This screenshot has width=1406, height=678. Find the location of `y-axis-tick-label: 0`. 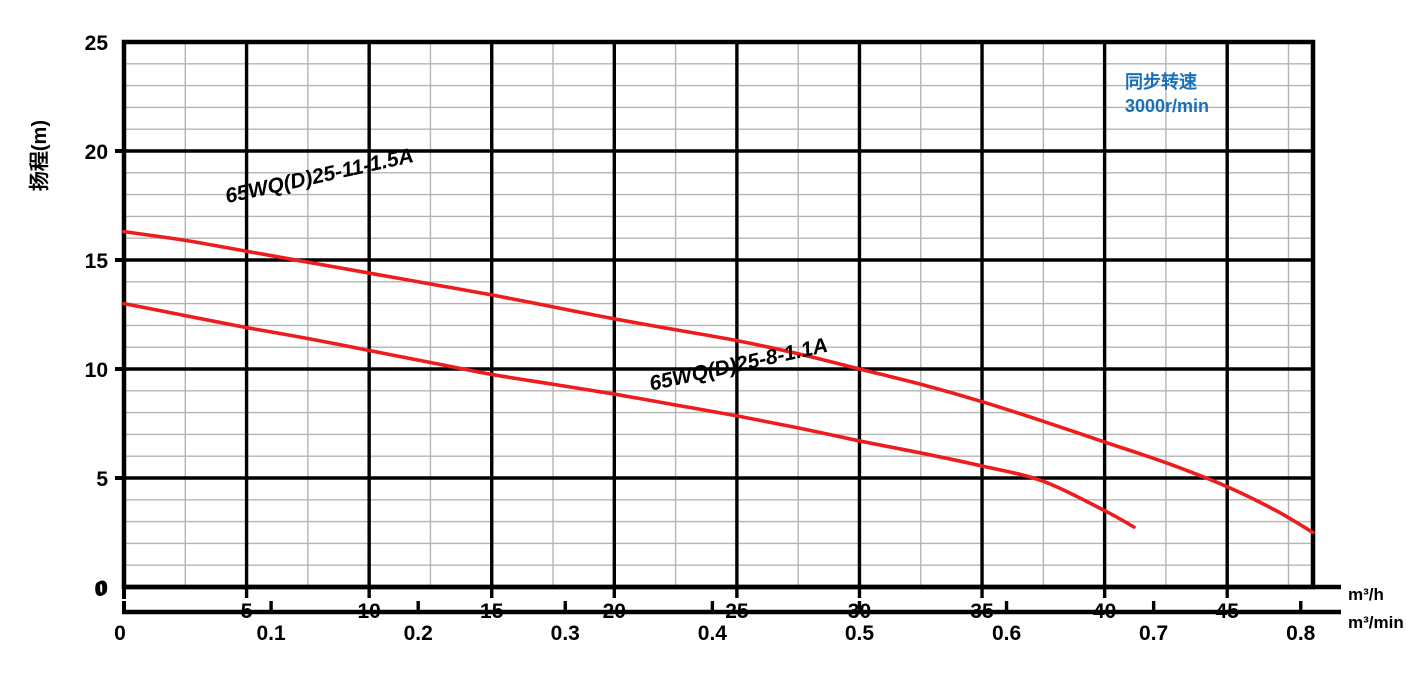

y-axis-tick-label: 0 is located at coordinates (102, 588).